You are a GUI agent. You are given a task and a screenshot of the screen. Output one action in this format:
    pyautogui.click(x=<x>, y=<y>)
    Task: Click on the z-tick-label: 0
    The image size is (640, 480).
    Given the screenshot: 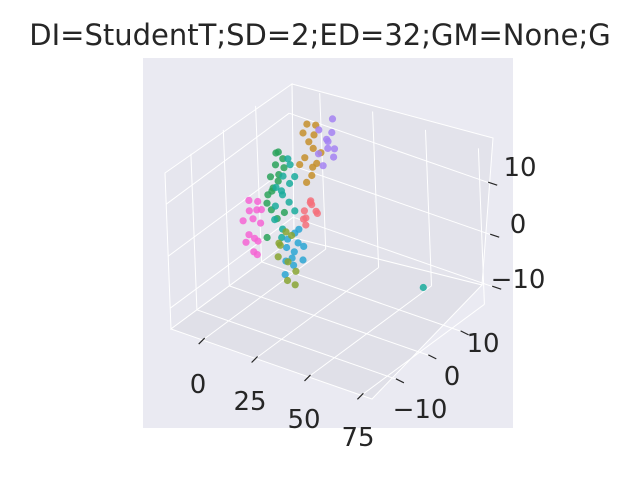 What is the action you would take?
    pyautogui.click(x=518, y=225)
    